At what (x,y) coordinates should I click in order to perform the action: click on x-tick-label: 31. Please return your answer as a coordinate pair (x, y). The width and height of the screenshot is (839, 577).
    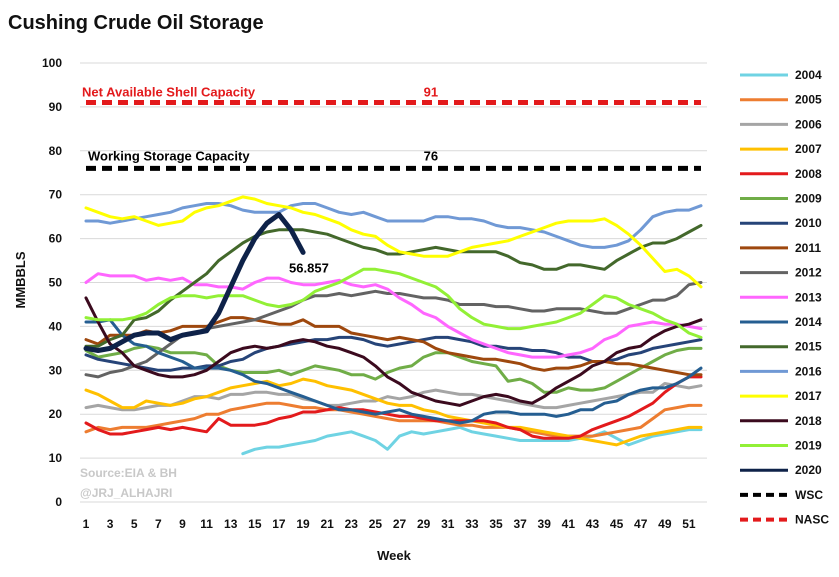
    Looking at the image, I should click on (448, 524).